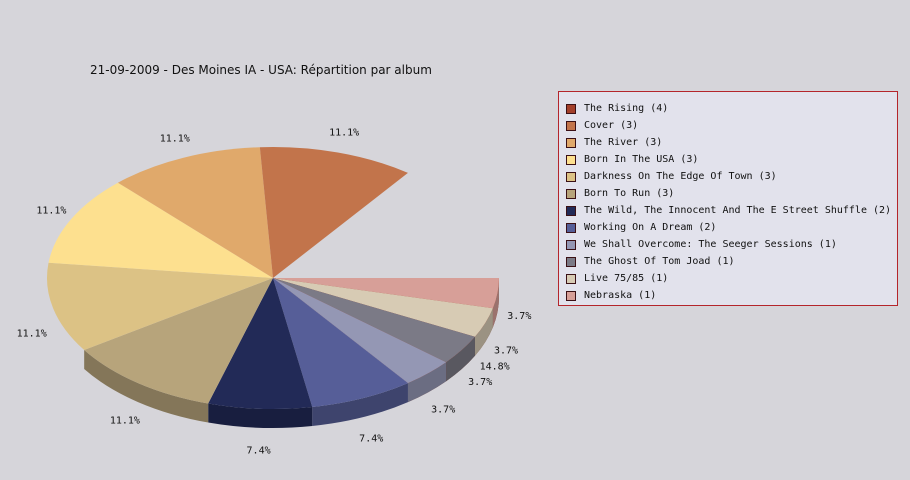 This screenshot has height=480, width=910. Describe the element at coordinates (626, 278) in the screenshot. I see `legend-label-10: Live 75/85 (1)` at that location.